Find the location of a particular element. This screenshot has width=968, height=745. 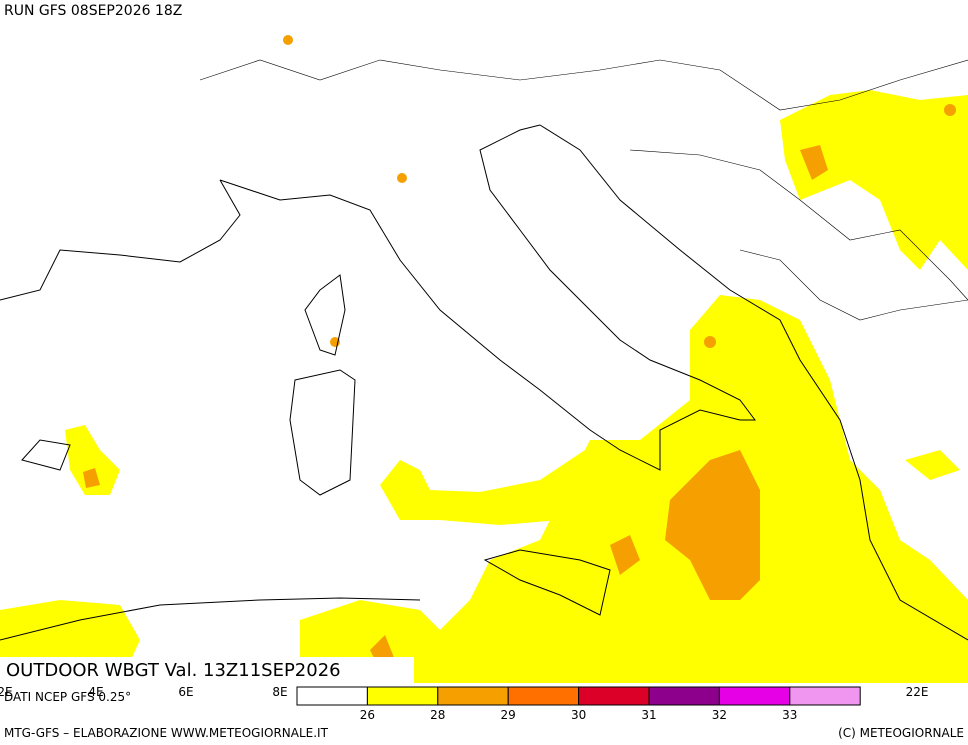

longitude-labels: 2E 4E 6E 8E 22E is located at coordinates (464, 692).